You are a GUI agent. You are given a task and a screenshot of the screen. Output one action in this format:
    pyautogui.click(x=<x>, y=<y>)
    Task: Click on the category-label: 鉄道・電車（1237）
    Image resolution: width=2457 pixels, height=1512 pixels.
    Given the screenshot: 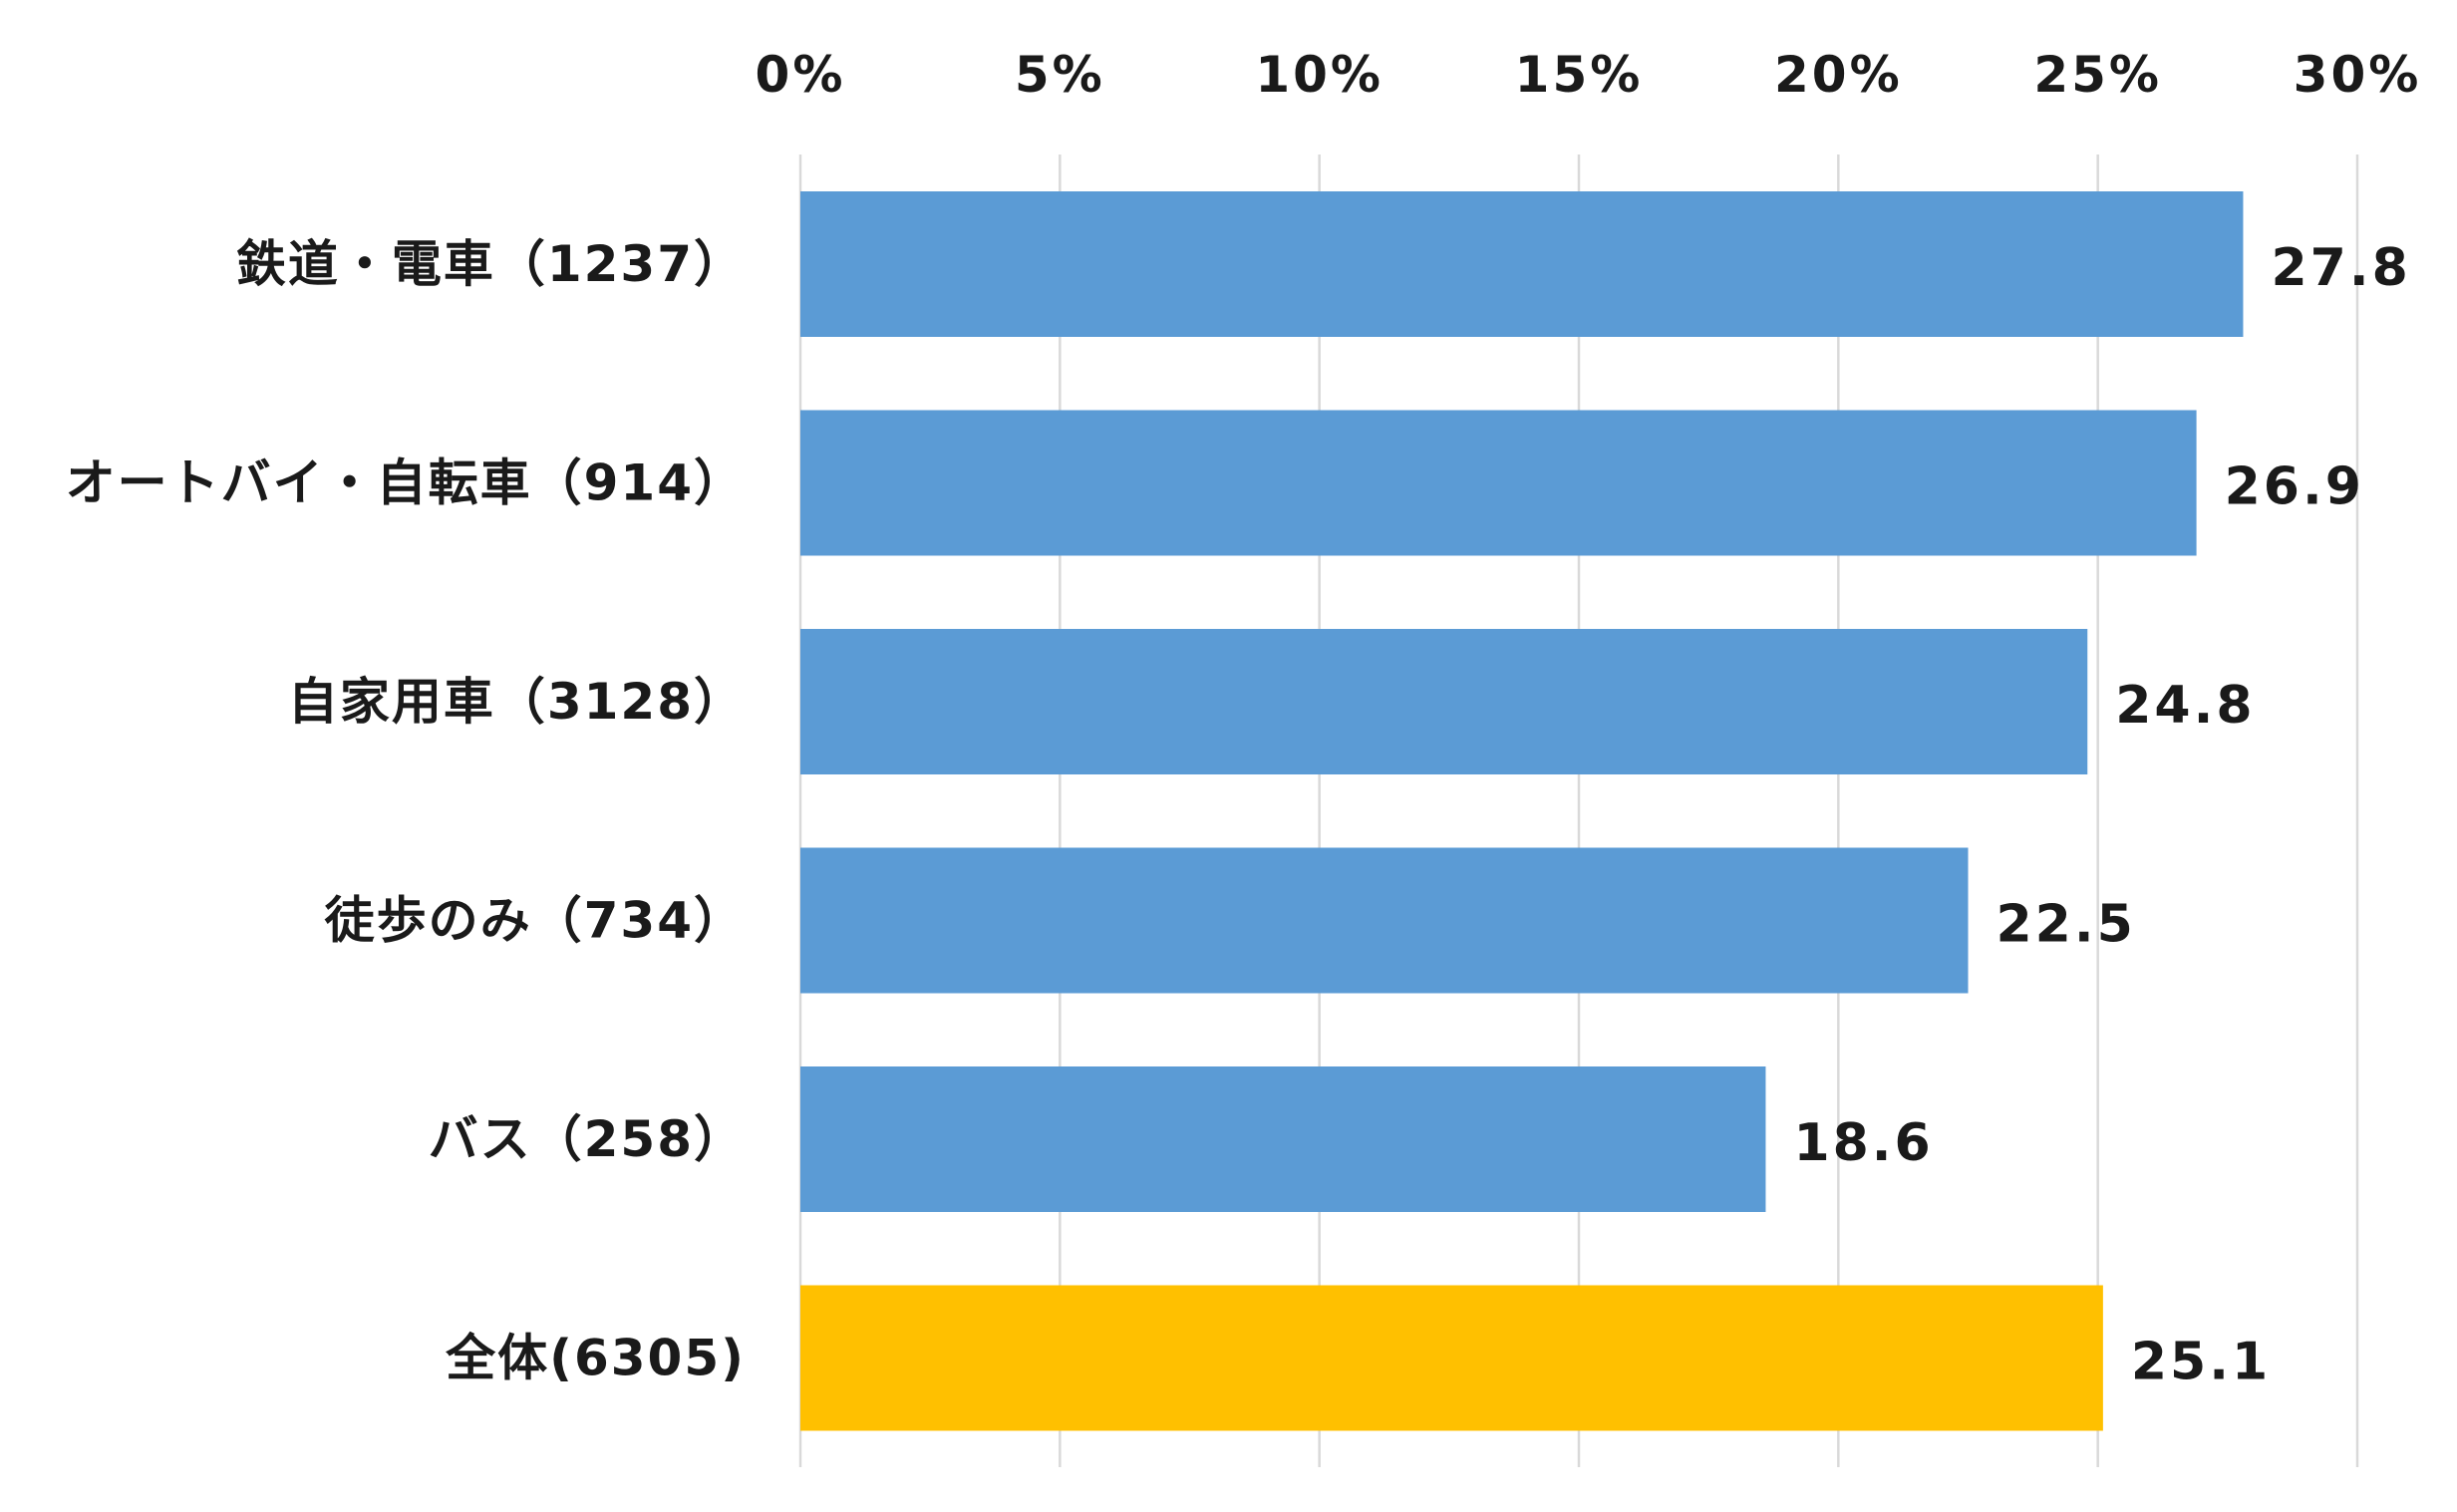 What is the action you would take?
    pyautogui.click(x=491, y=264)
    